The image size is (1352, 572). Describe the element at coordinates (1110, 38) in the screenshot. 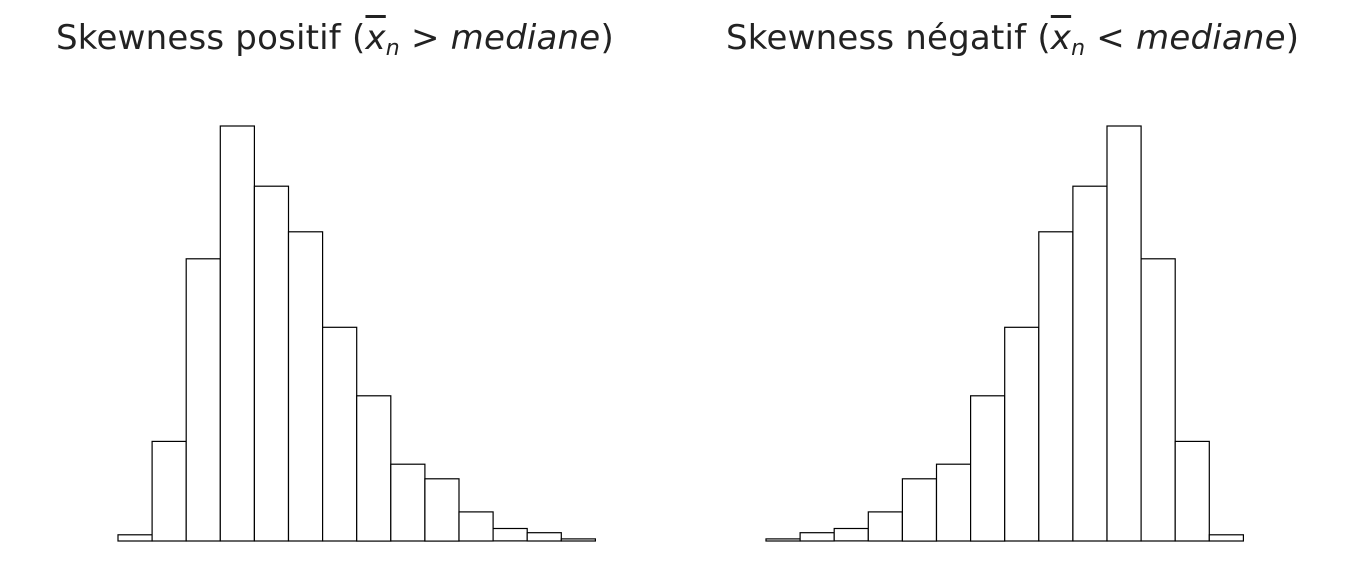

I see `title-relation: <` at that location.